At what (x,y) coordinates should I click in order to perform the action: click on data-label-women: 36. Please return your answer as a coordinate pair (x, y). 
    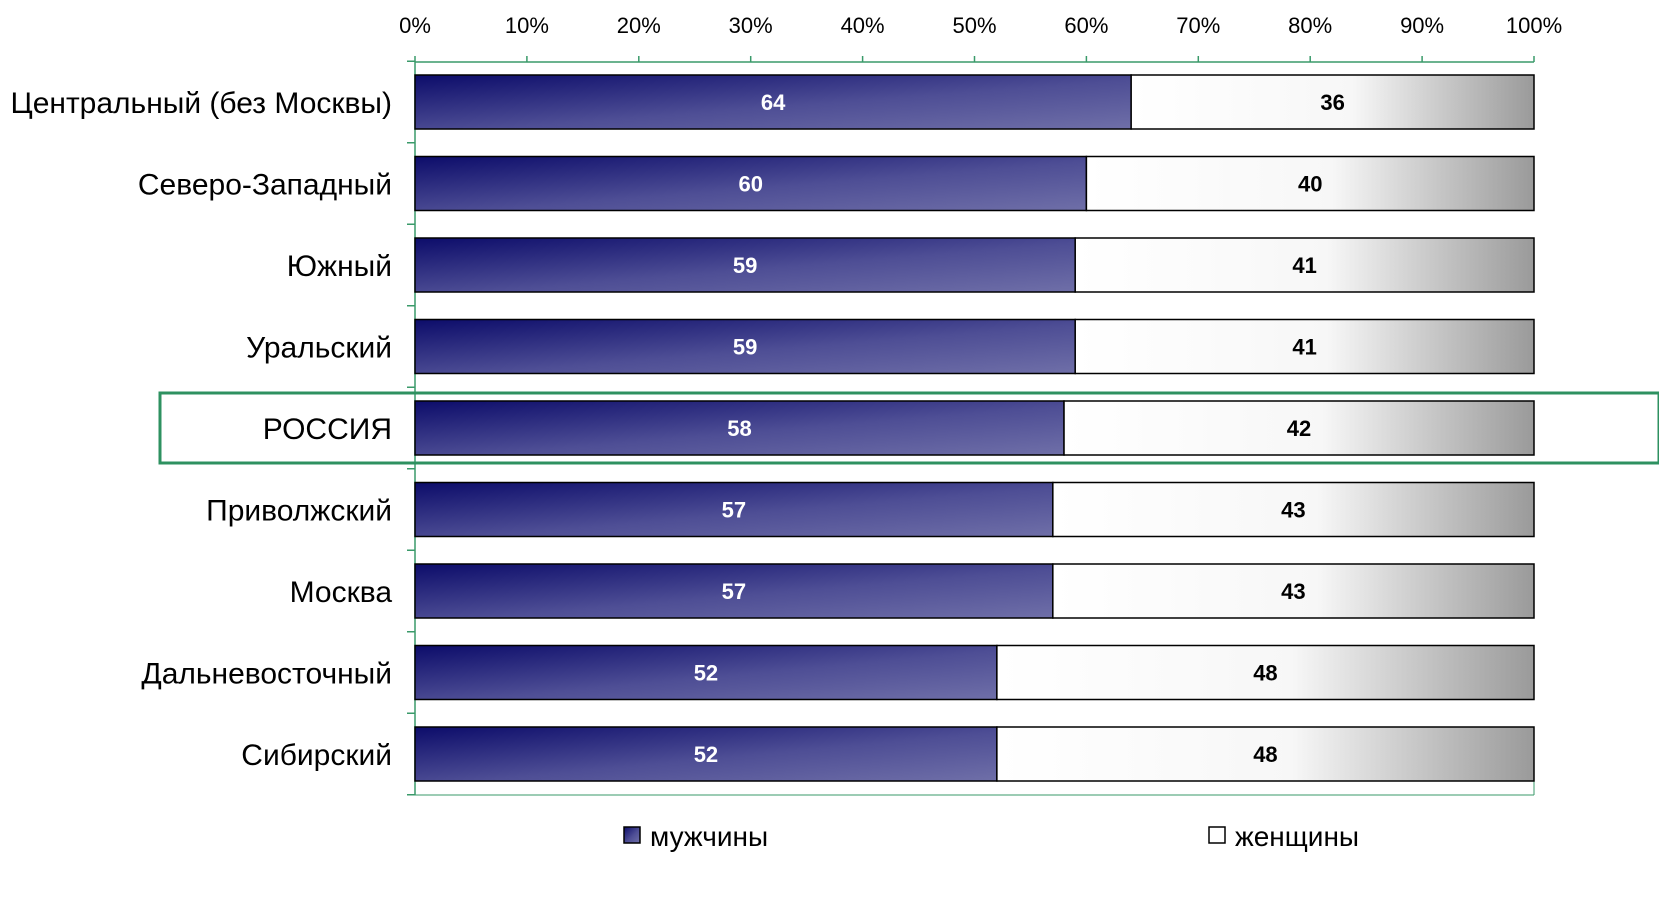
    Looking at the image, I should click on (1332, 102).